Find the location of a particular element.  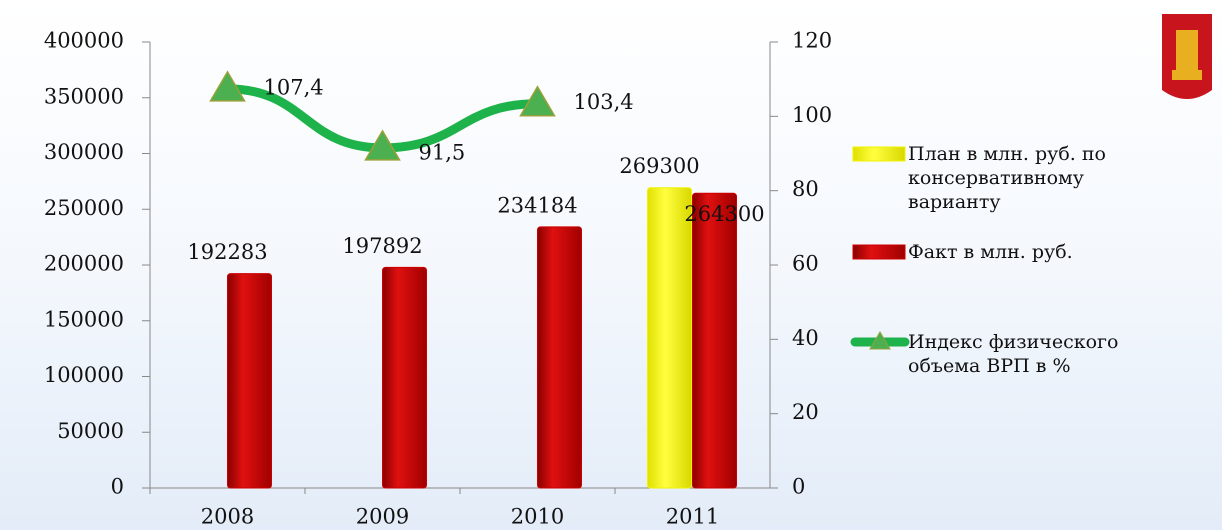

data-label: 264300 is located at coordinates (724, 214).